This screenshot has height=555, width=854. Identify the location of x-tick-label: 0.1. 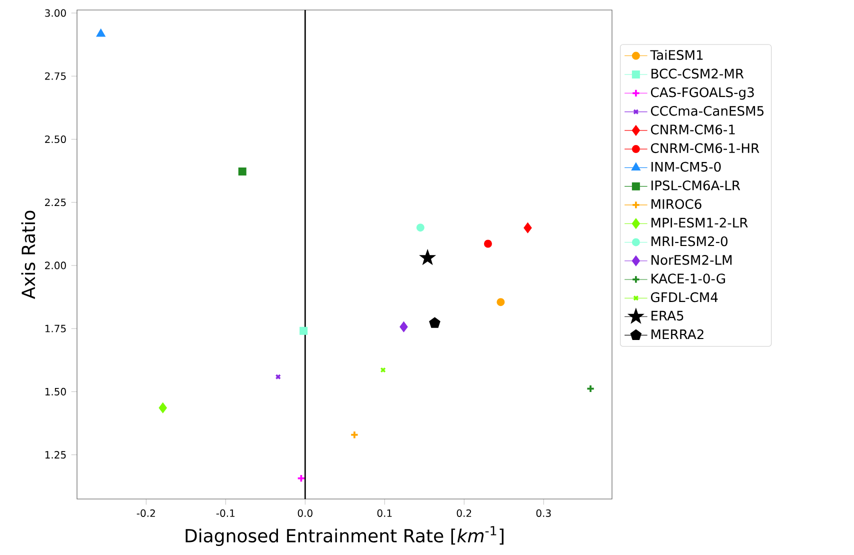
(384, 513).